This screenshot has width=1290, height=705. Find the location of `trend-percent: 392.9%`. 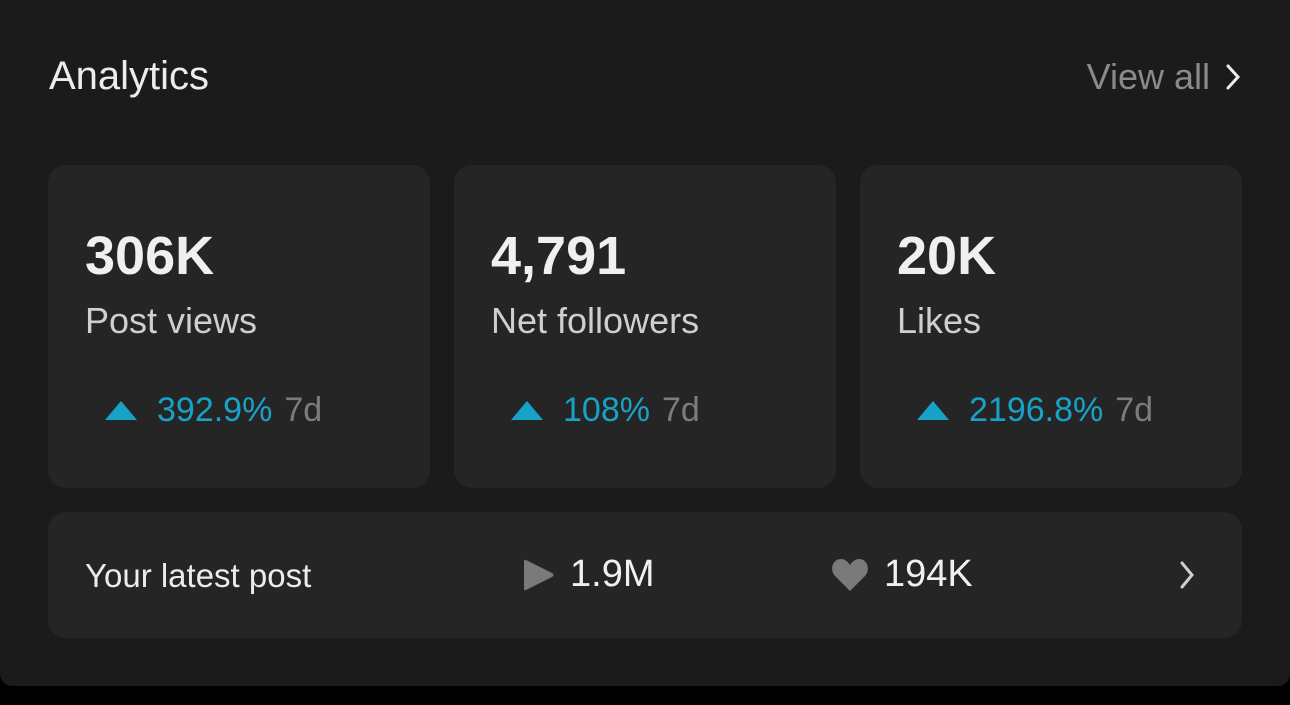

trend-percent: 392.9% is located at coordinates (215, 410).